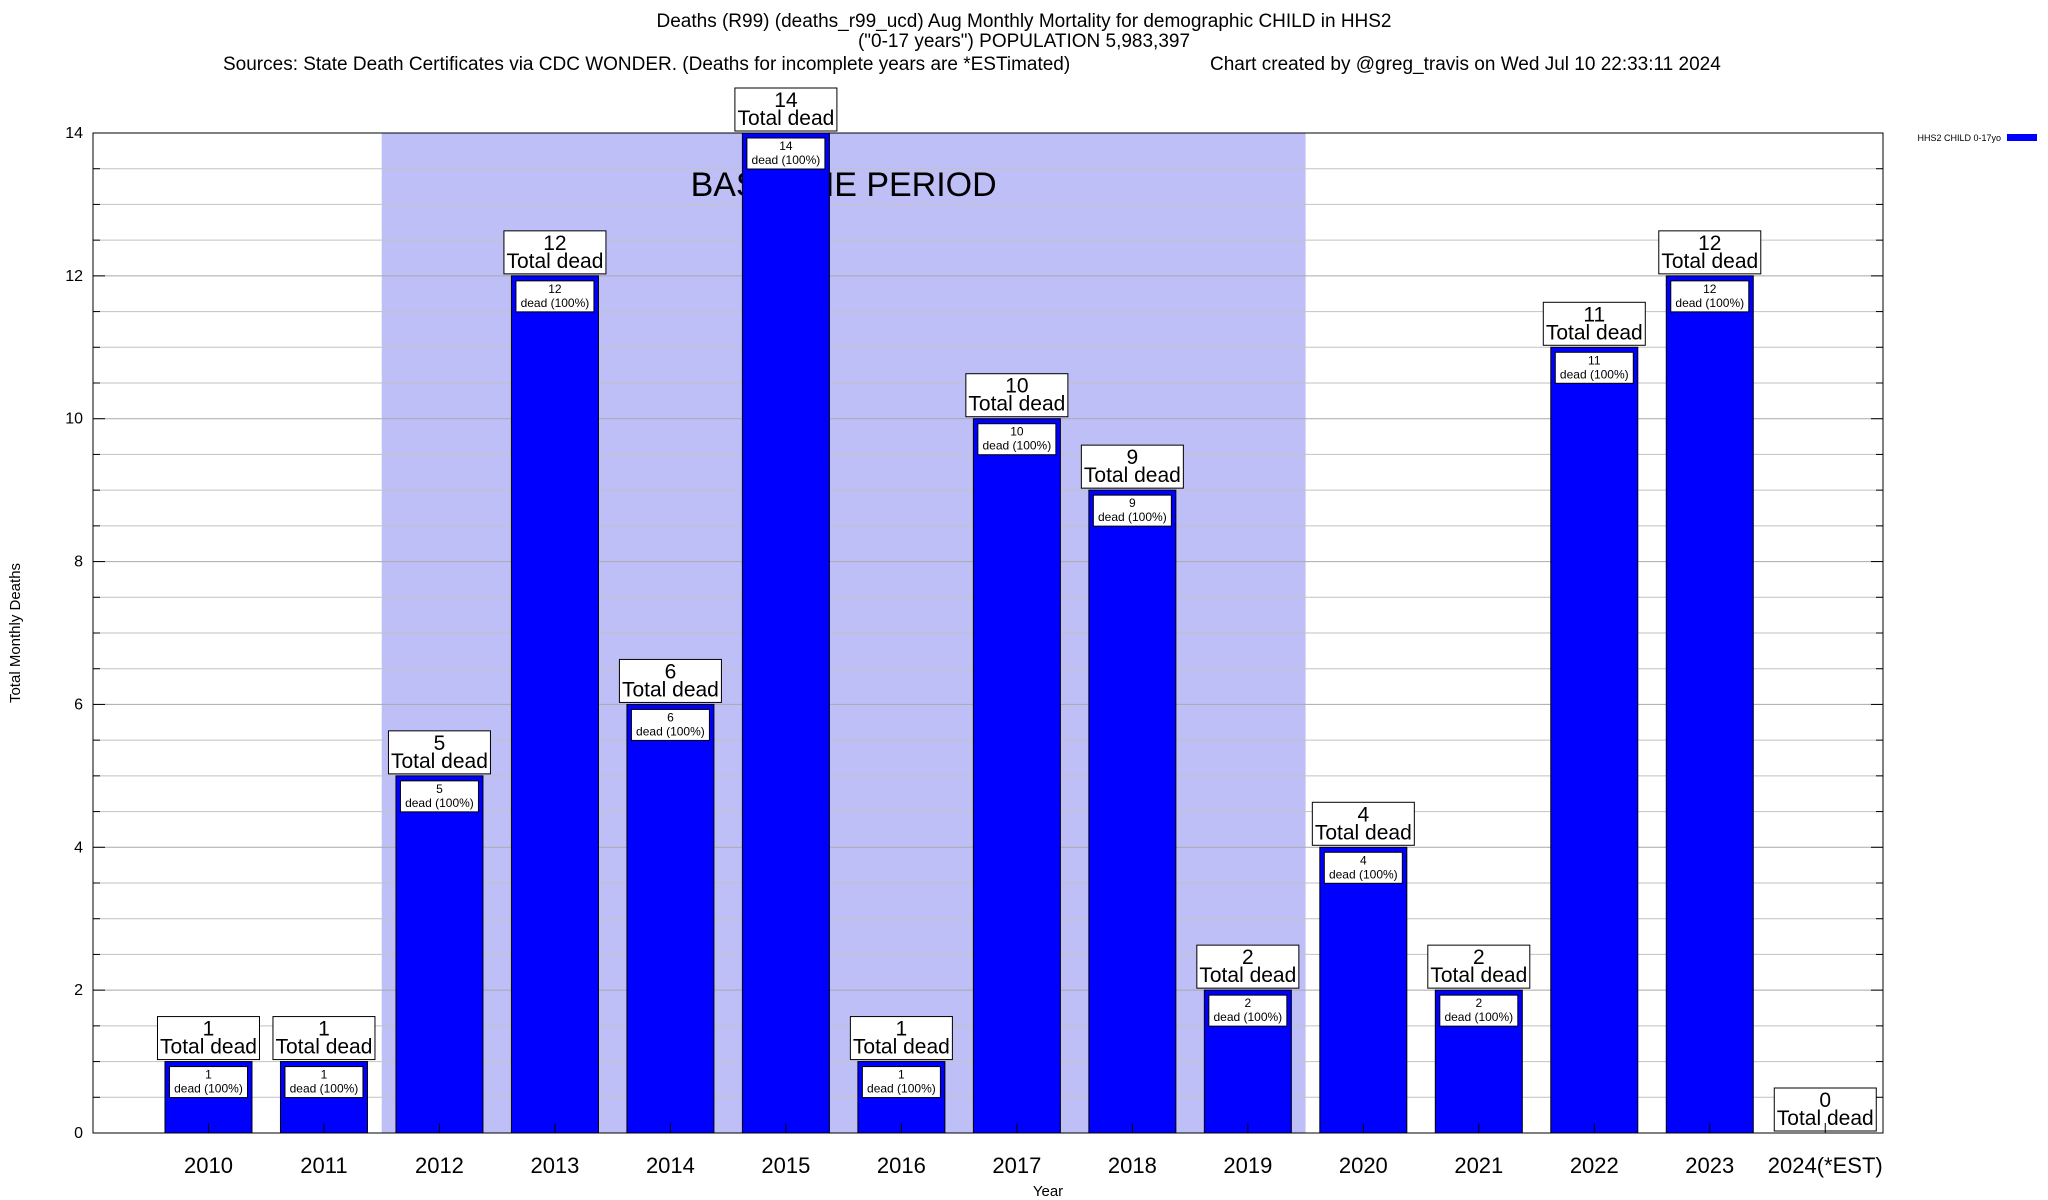 The height and width of the screenshot is (1200, 2048). I want to click on bar-inner-value: 14, so click(786, 146).